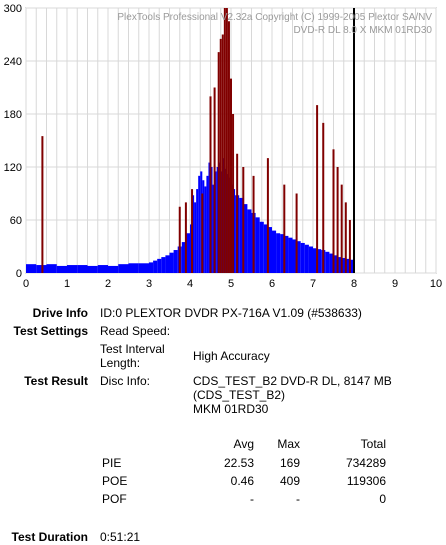 The image size is (446, 545). What do you see at coordinates (239, 395) in the screenshot?
I see `disc-info-line2: (CDS_TEST_B2)` at bounding box center [239, 395].